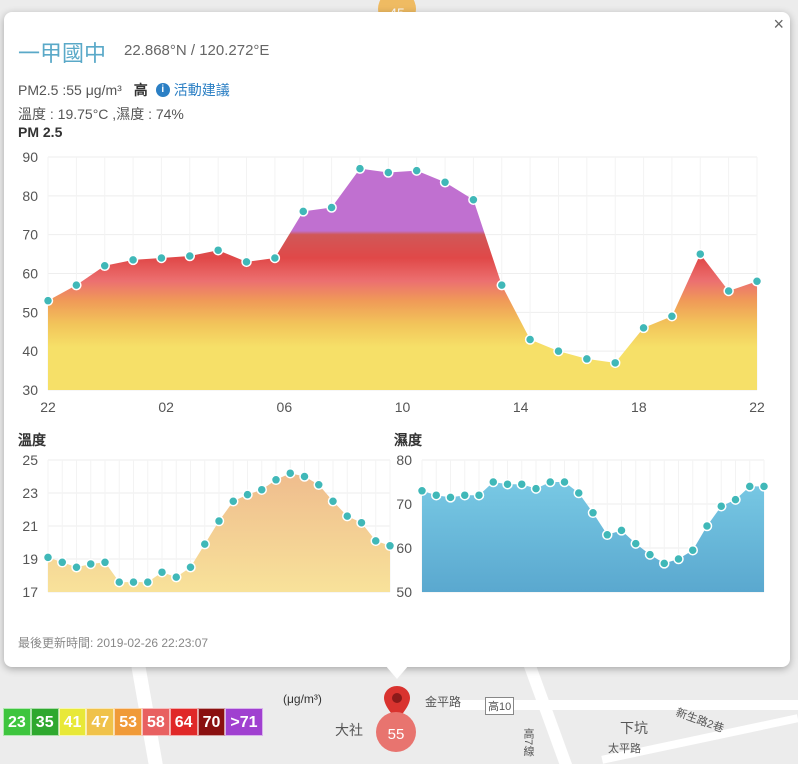 This screenshot has height=764, width=798. What do you see at coordinates (44, 722) in the screenshot?
I see `legend-item: 35` at bounding box center [44, 722].